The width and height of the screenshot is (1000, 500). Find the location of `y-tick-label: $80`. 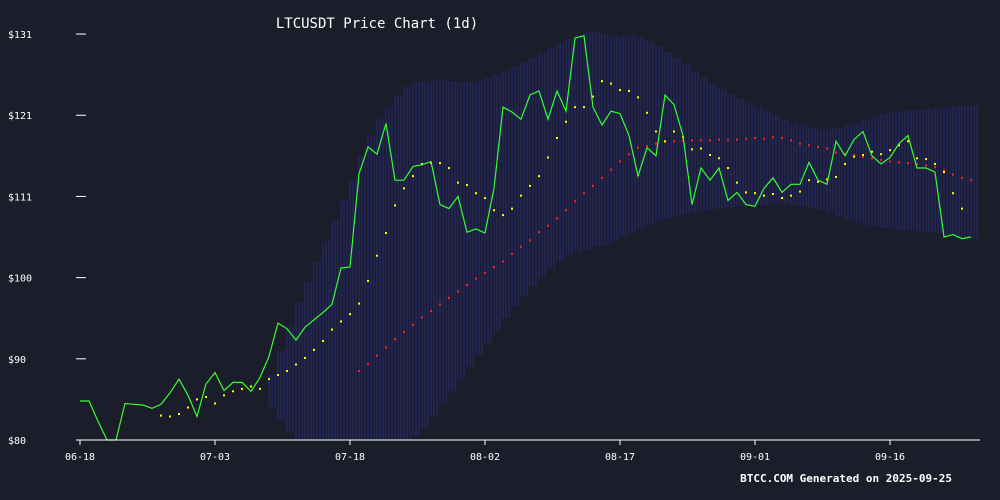

y-tick-label: $80 is located at coordinates (17, 441).